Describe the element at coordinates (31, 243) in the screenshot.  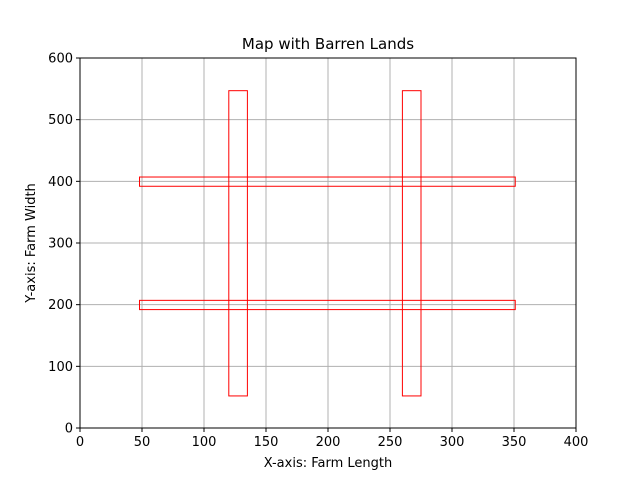
I see `y-axis-label: Y-axis: Farm Width` at that location.